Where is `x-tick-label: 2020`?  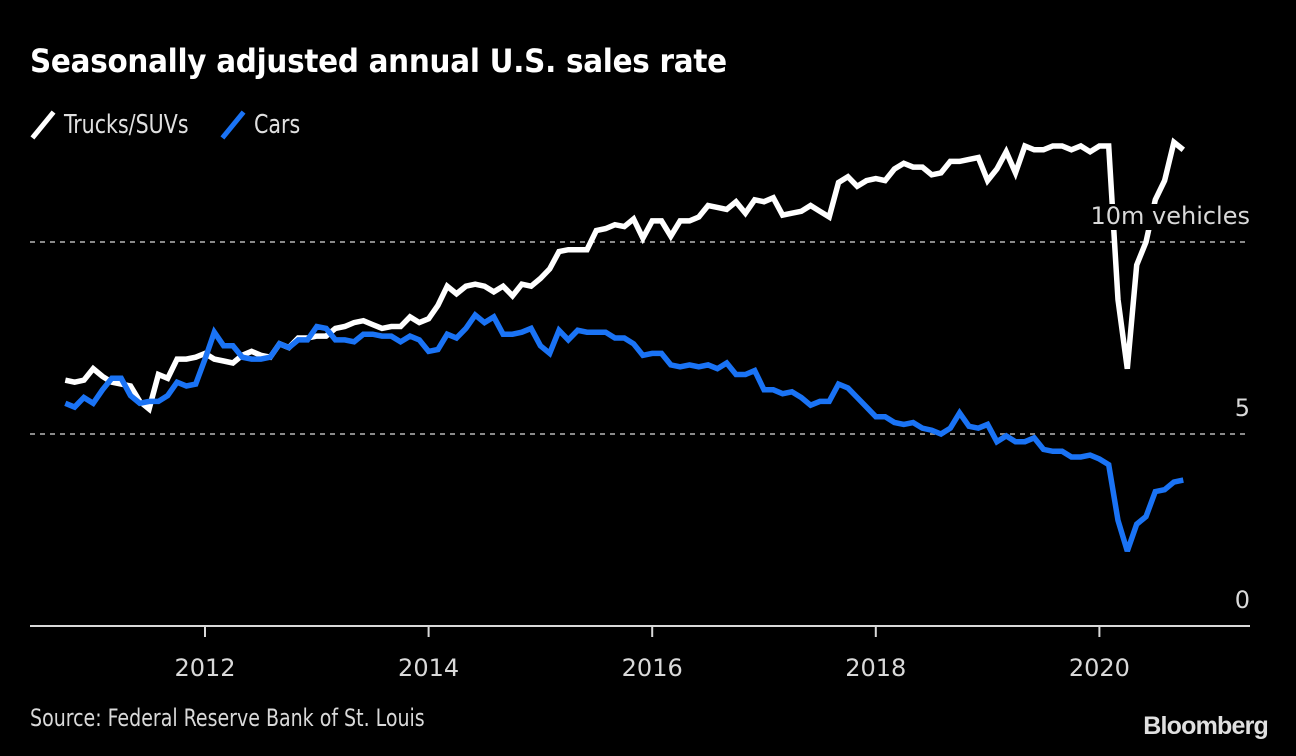 x-tick-label: 2020 is located at coordinates (1099, 668).